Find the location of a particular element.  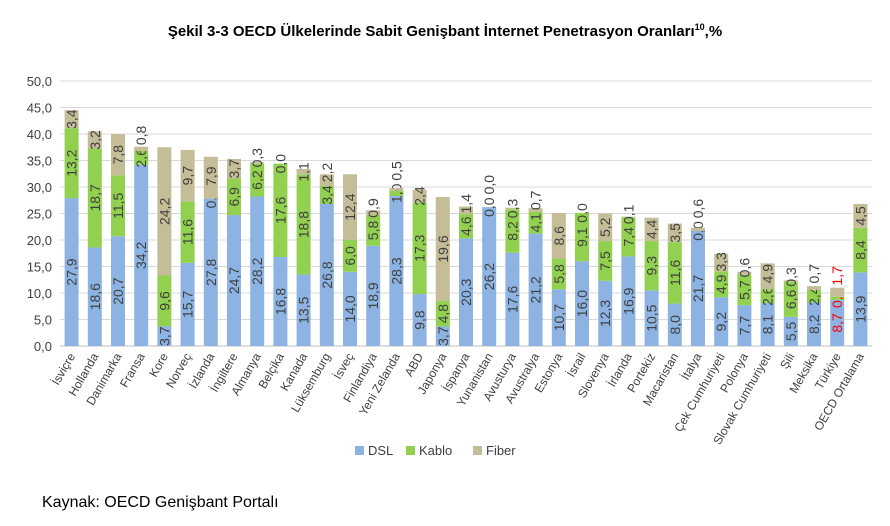

data-label: 7,5 is located at coordinates (605, 261).